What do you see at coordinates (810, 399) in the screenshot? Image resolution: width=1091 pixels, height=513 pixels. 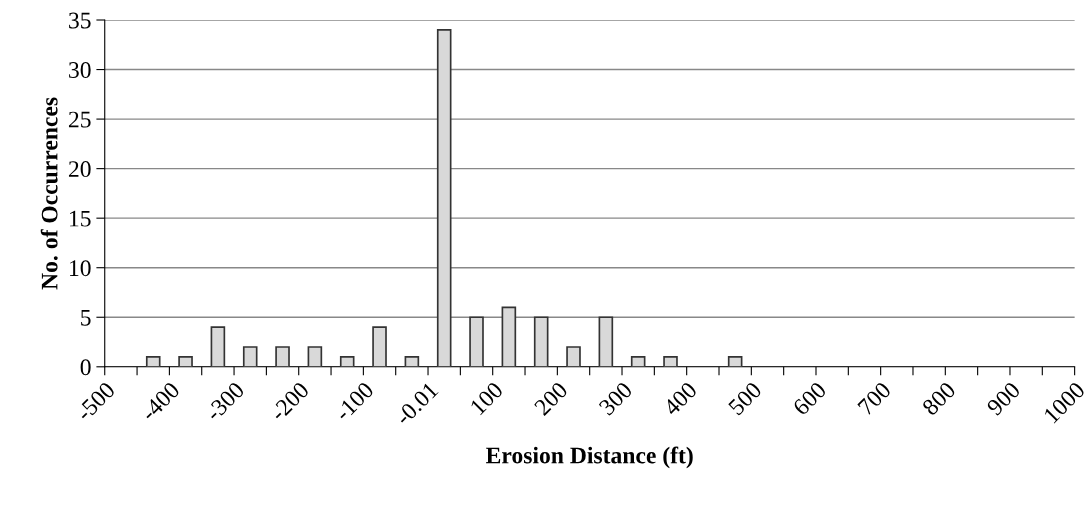 I see `x-tick-label: 600` at bounding box center [810, 399].